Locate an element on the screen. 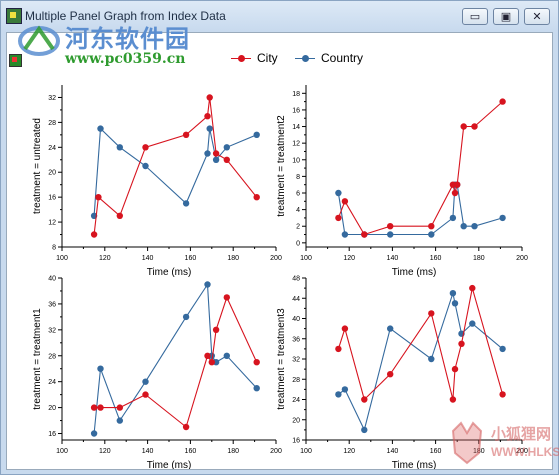 This screenshot has height=475, width=559. y-axis-title: treatment = treatment1 is located at coordinates (37, 359).